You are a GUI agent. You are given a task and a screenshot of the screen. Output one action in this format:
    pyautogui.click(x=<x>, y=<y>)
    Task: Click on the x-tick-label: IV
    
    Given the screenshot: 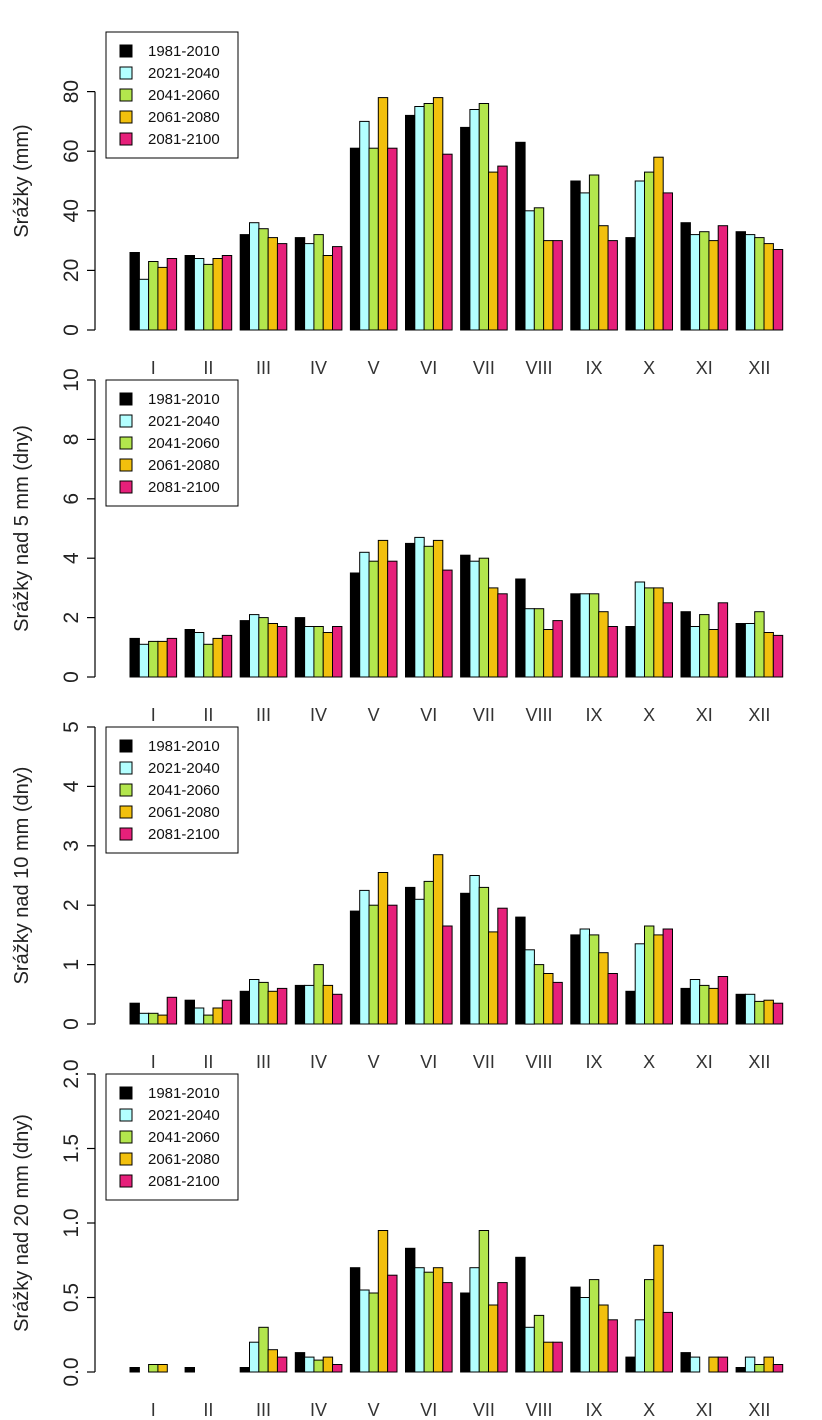 What is the action you would take?
    pyautogui.click(x=318, y=1410)
    